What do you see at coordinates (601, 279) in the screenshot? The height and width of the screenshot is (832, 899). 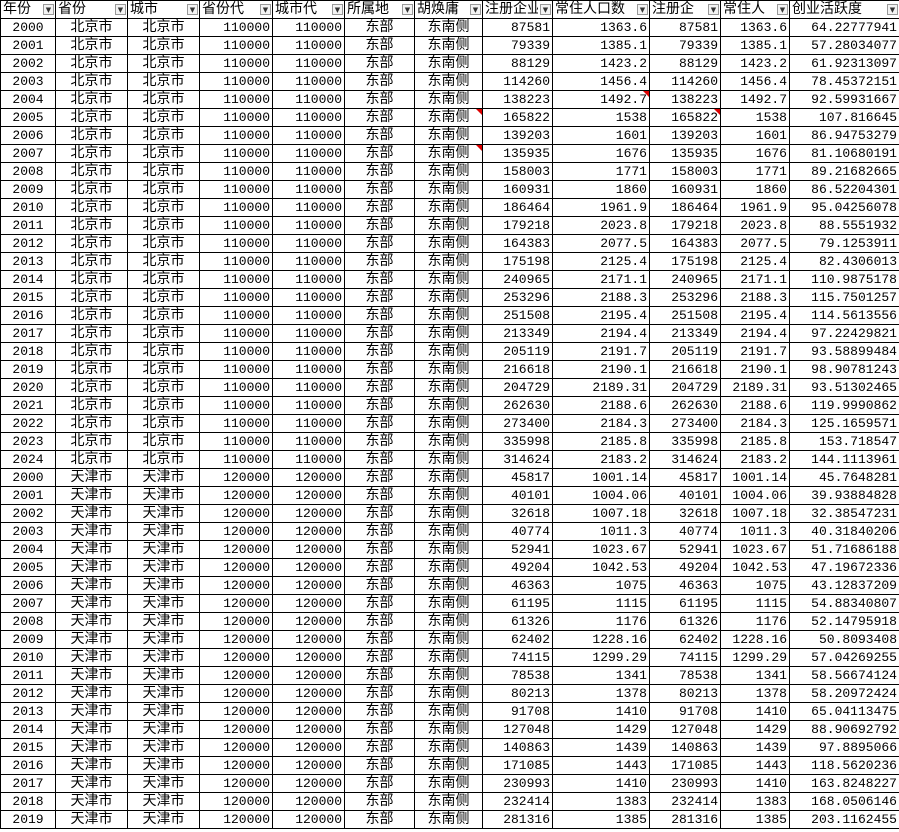 I see `cell: 2171.1` at bounding box center [601, 279].